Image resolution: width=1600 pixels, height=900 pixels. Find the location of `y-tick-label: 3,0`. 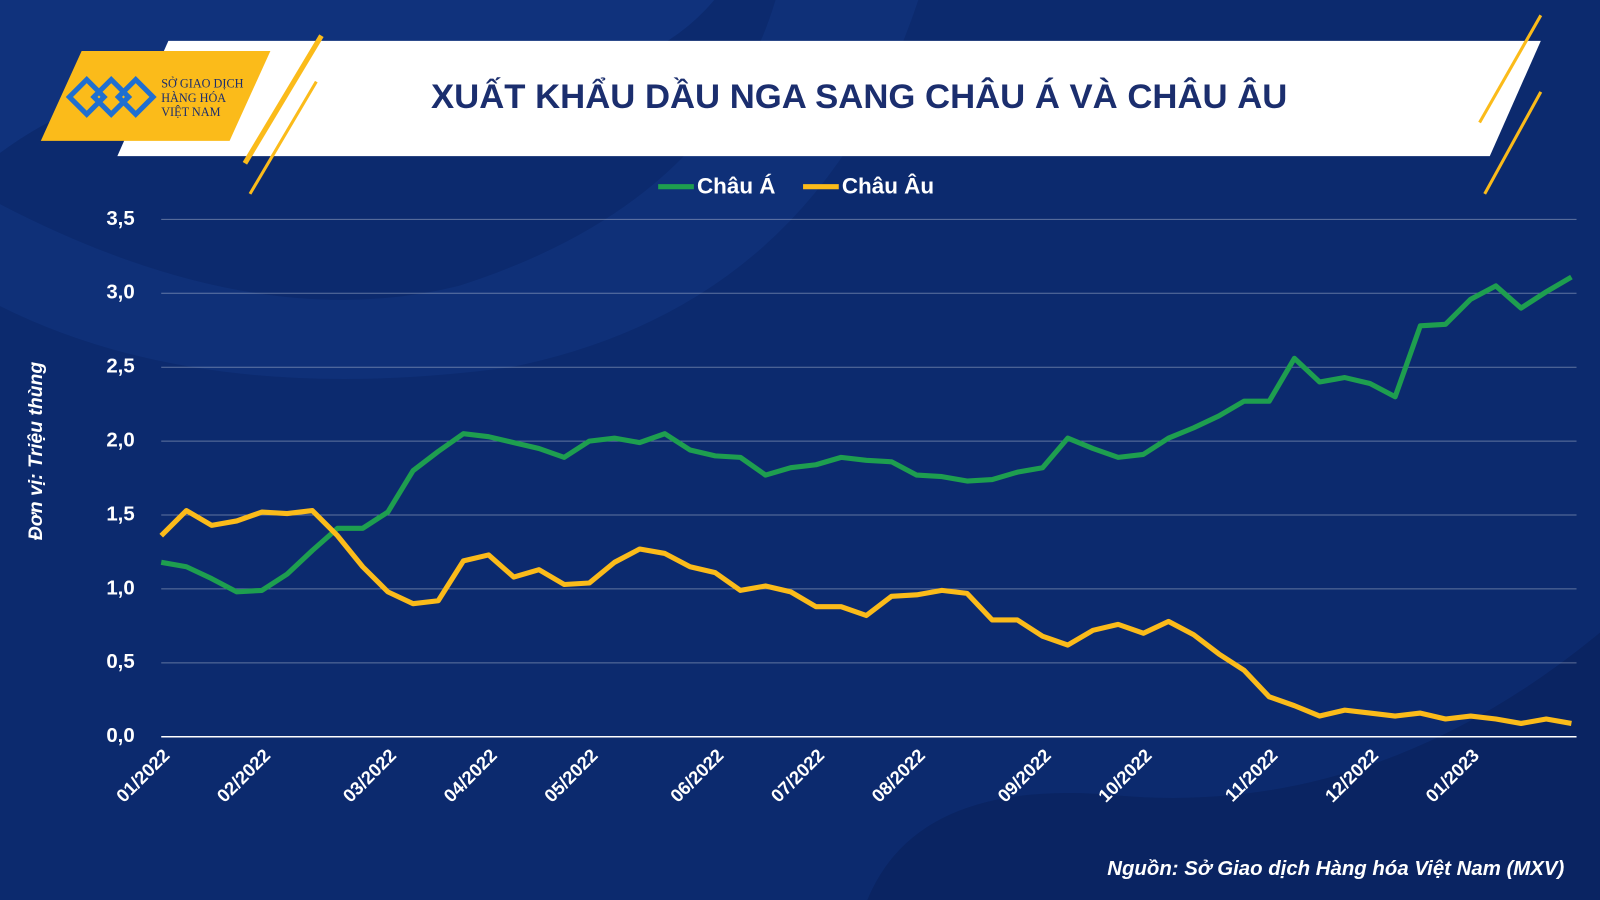

y-tick-label: 3,0 is located at coordinates (120, 293).